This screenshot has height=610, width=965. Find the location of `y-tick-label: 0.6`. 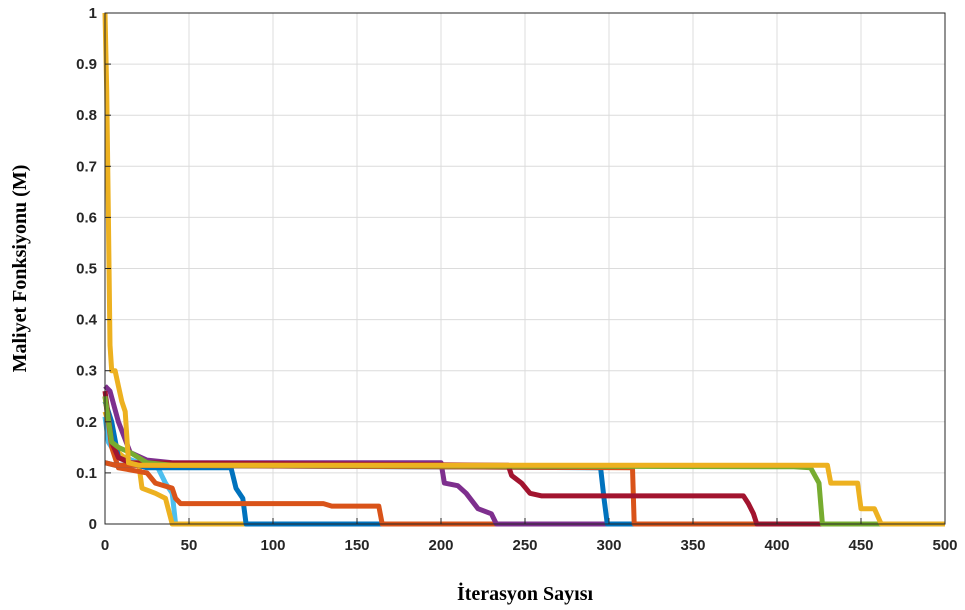

y-tick-label: 0.6 is located at coordinates (86, 217).